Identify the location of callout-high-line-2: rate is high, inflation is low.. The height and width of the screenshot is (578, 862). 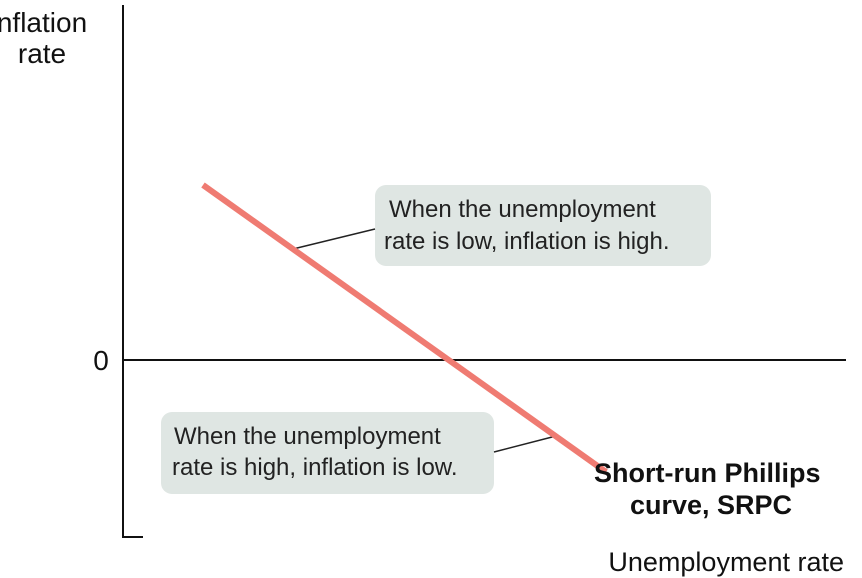
(314, 467).